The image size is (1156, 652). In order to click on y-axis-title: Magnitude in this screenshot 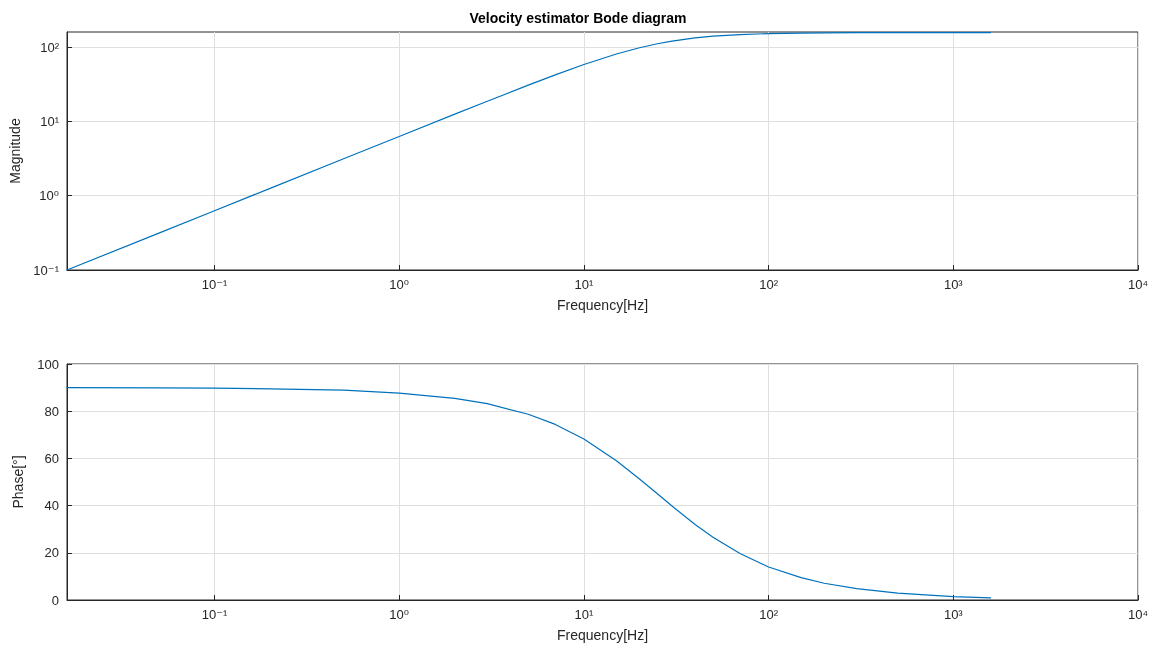, I will do `click(15, 151)`.